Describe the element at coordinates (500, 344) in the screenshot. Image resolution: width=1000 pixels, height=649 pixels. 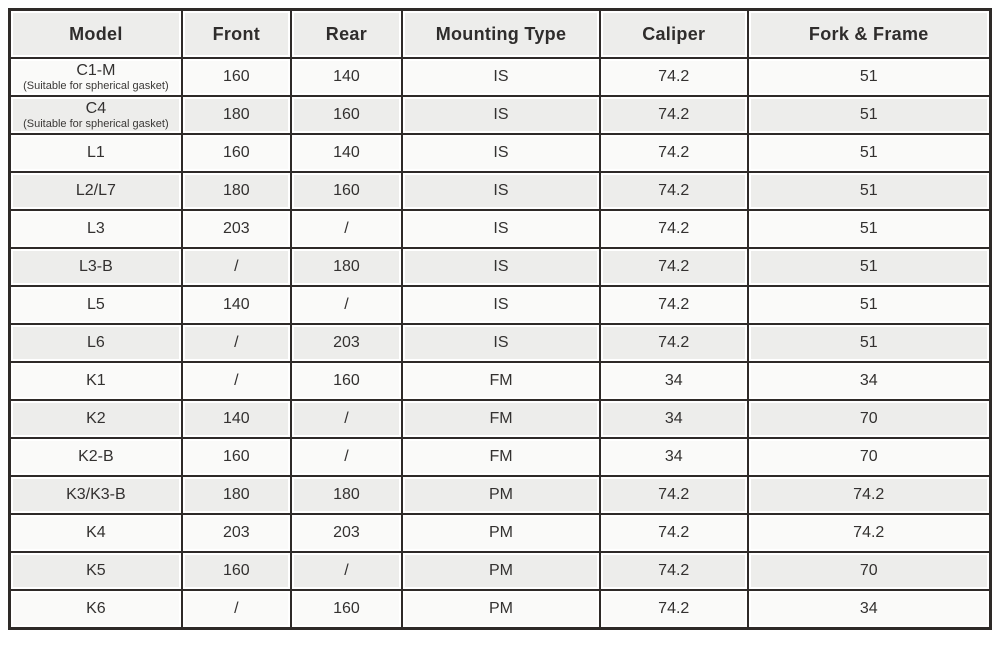
I see `table-row: L6 / 203 IS 74.2 51` at that location.